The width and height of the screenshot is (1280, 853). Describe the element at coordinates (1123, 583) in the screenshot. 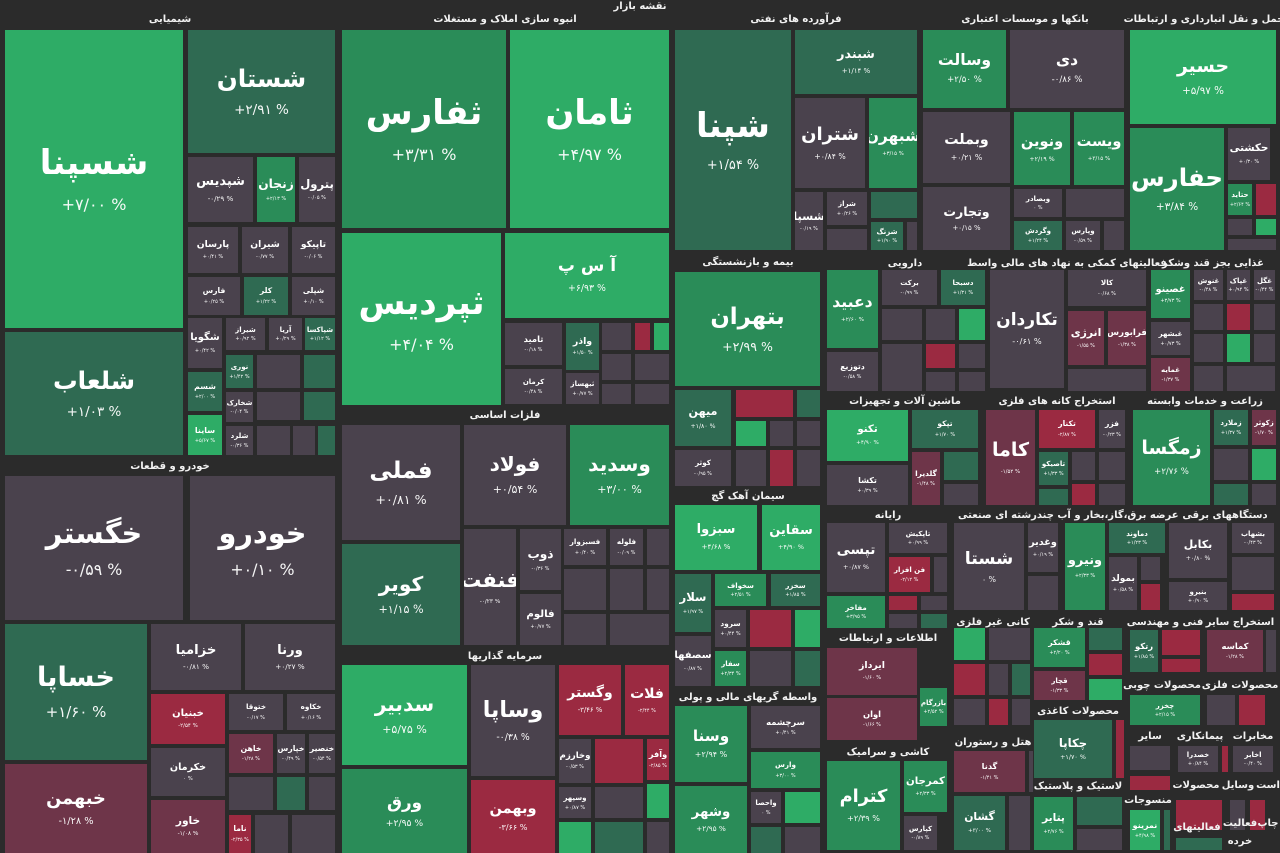

I see `stock-tile: بمولد +۰/۵۸ %` at that location.